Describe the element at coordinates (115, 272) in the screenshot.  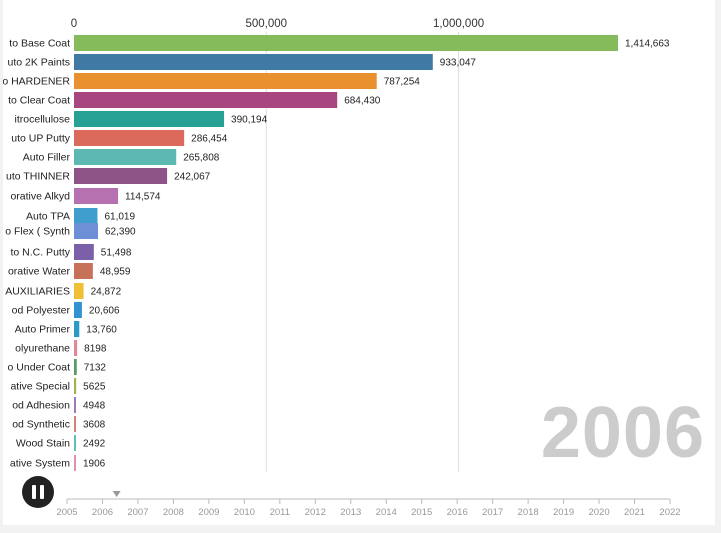
I see `value-label: 48,959` at that location.